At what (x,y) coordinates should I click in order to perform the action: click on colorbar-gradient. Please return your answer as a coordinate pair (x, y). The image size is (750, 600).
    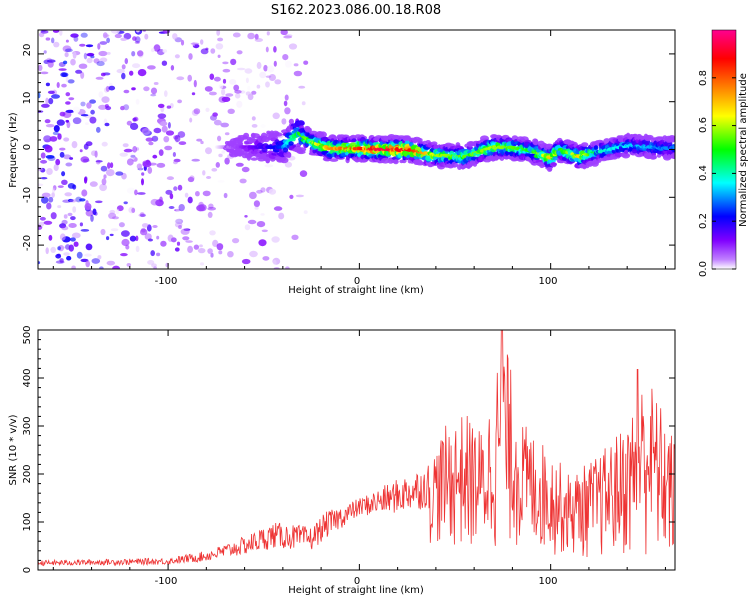
    Looking at the image, I should click on (724, 149).